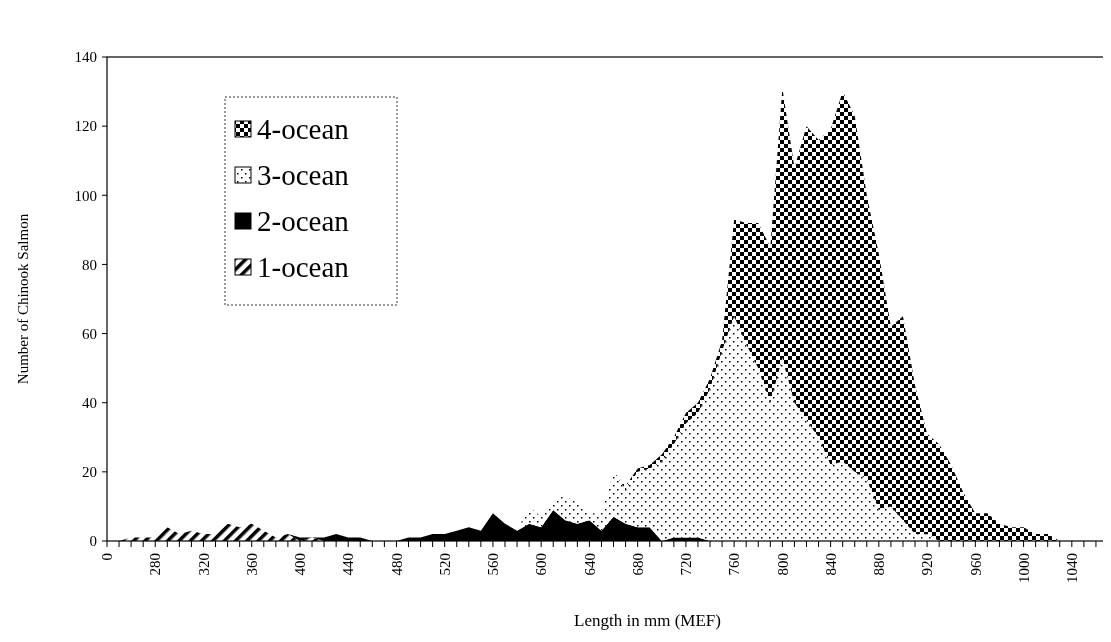  What do you see at coordinates (89, 472) in the screenshot?
I see `y-tick-label: 20` at bounding box center [89, 472].